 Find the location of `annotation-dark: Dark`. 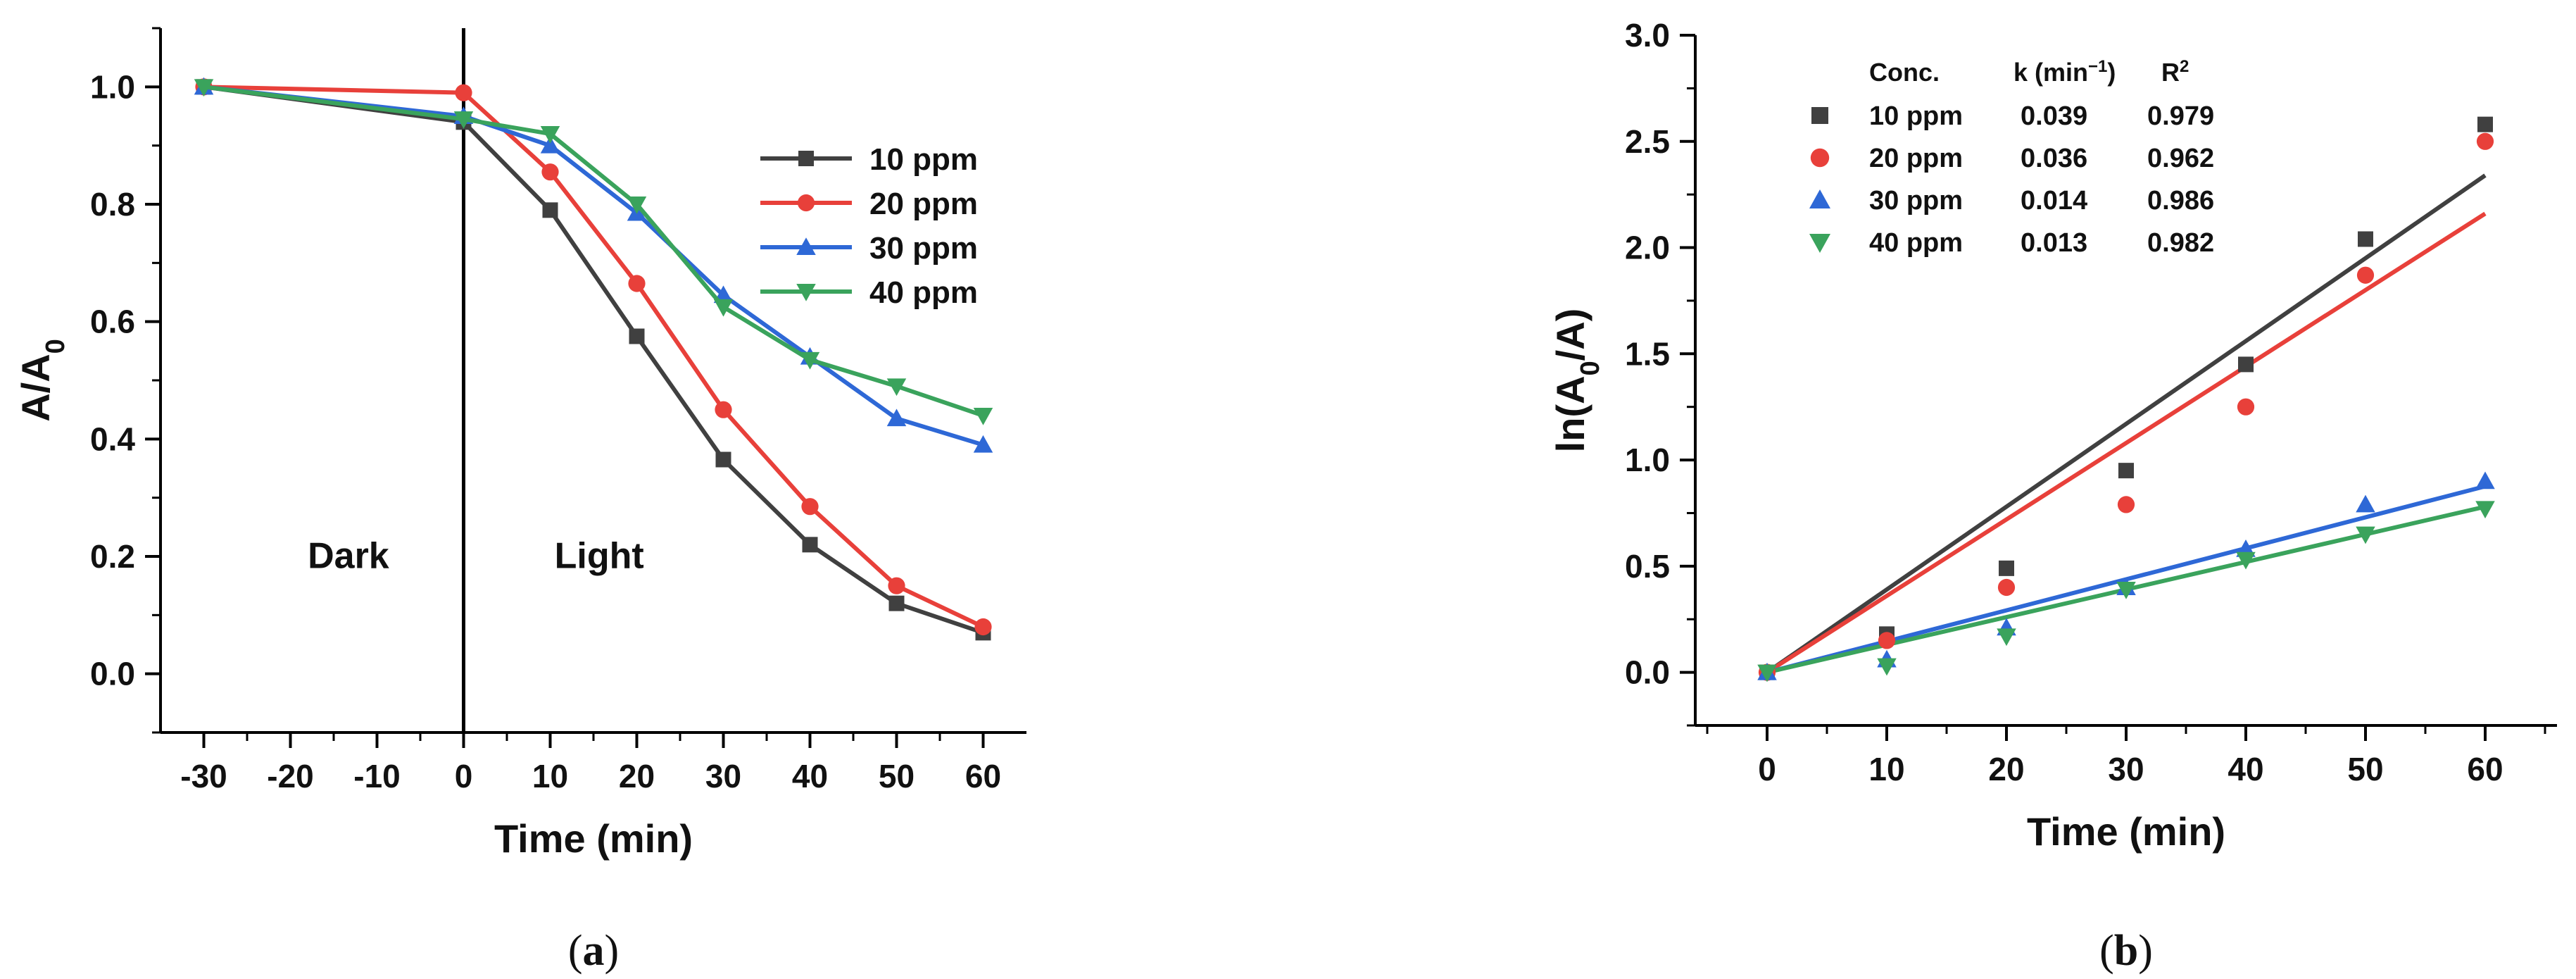

annotation-dark: Dark is located at coordinates (348, 556).